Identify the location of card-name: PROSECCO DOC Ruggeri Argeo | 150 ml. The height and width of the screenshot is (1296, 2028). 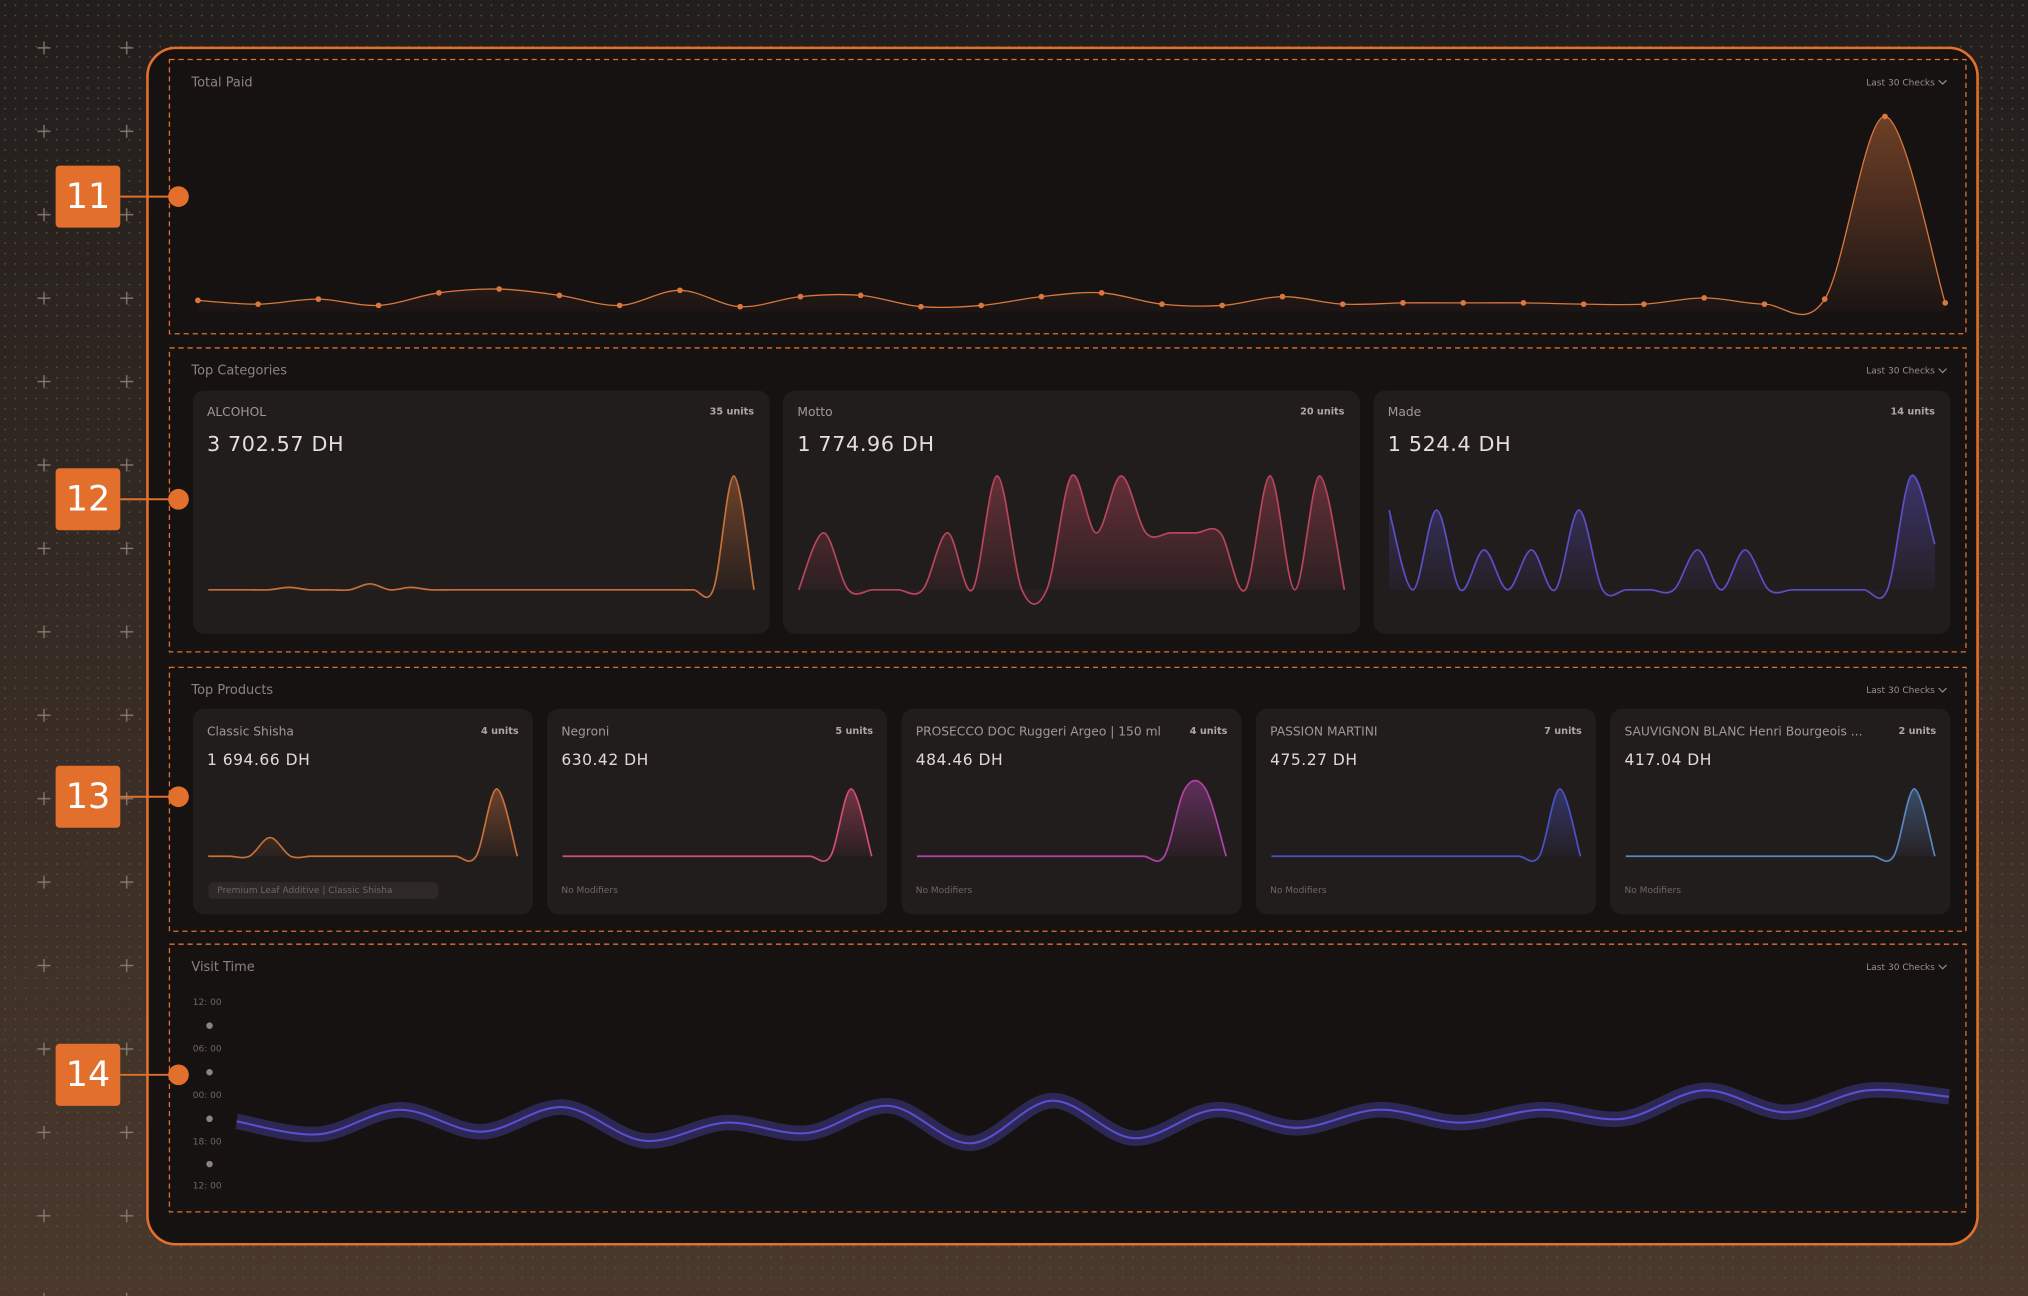
(1038, 732).